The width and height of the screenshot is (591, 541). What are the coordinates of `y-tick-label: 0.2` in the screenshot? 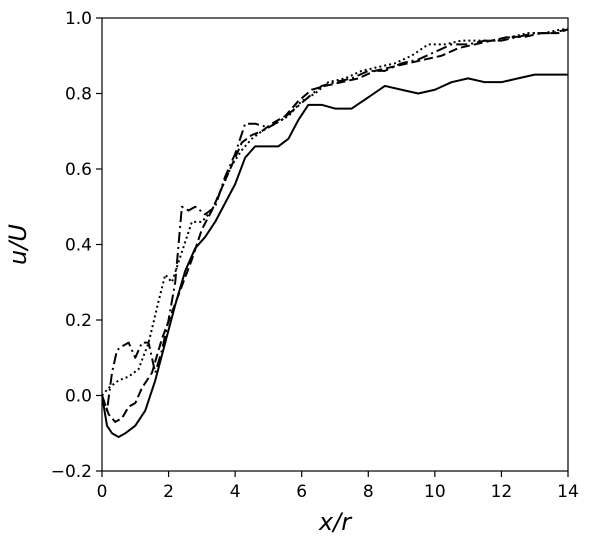 It's located at (78, 321).